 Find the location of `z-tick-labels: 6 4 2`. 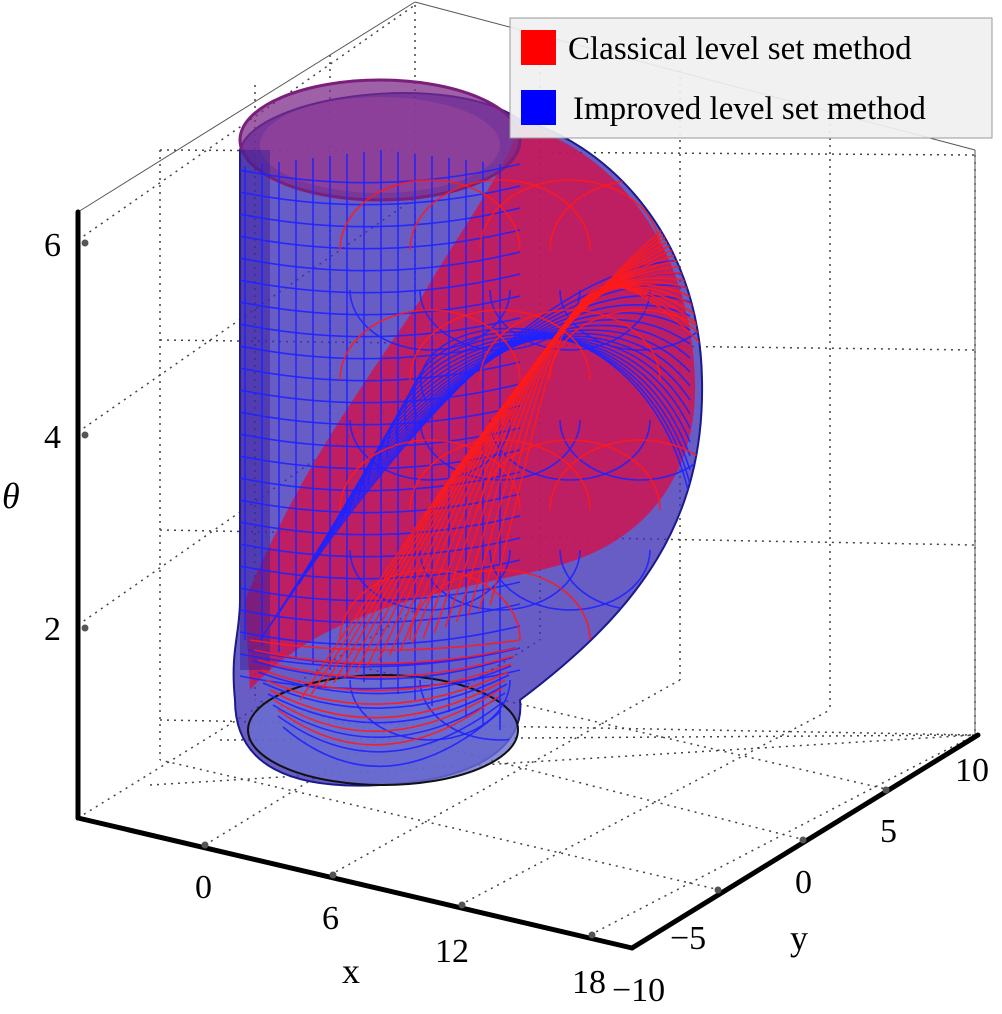

z-tick-labels: 6 4 2 is located at coordinates (52, 437).